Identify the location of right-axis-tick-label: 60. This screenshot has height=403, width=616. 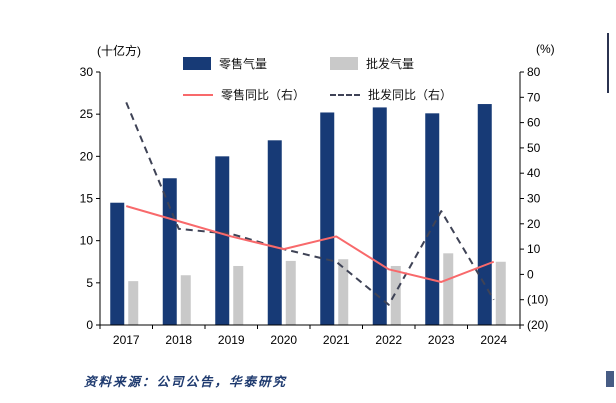
(534, 123).